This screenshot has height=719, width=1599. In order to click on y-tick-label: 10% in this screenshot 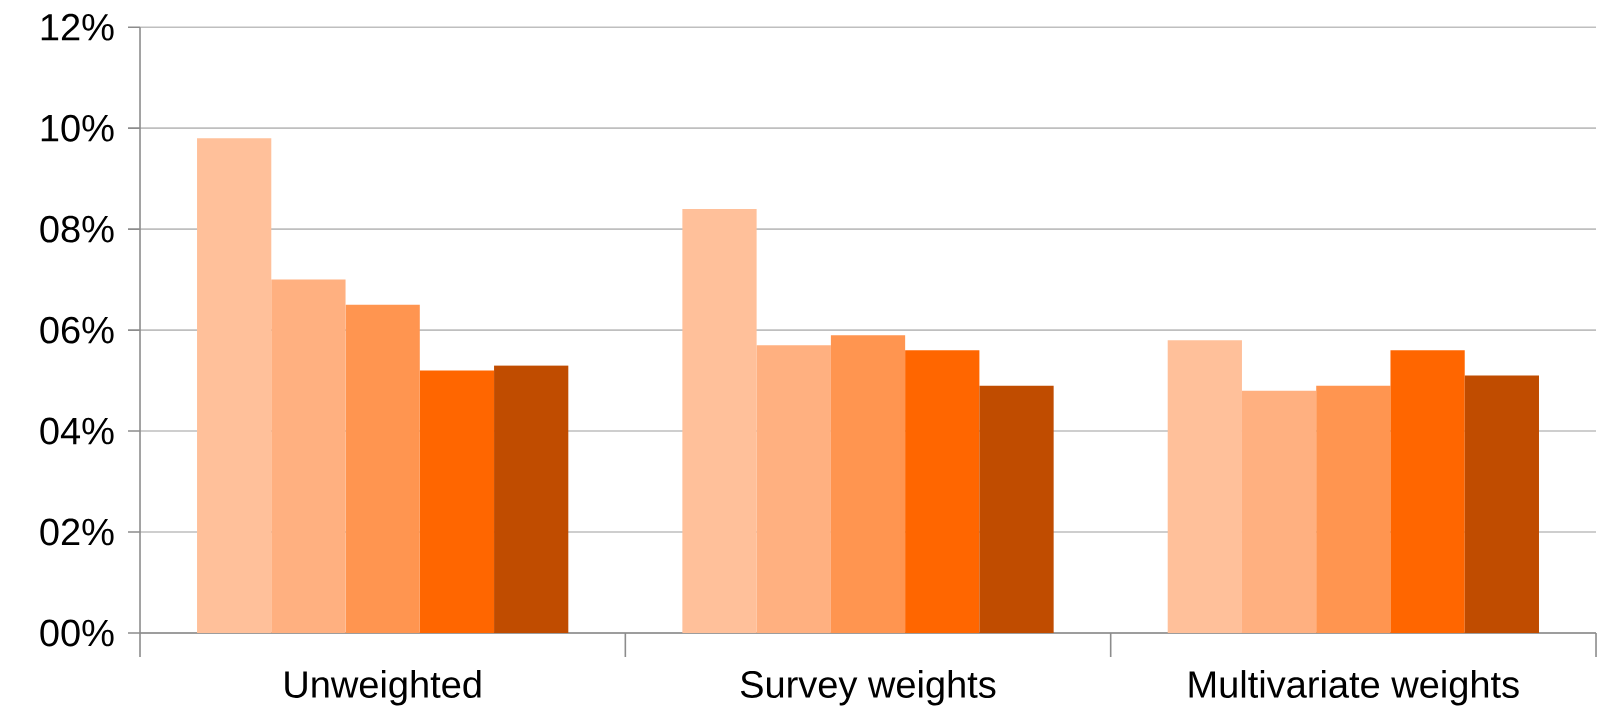, I will do `click(77, 128)`.